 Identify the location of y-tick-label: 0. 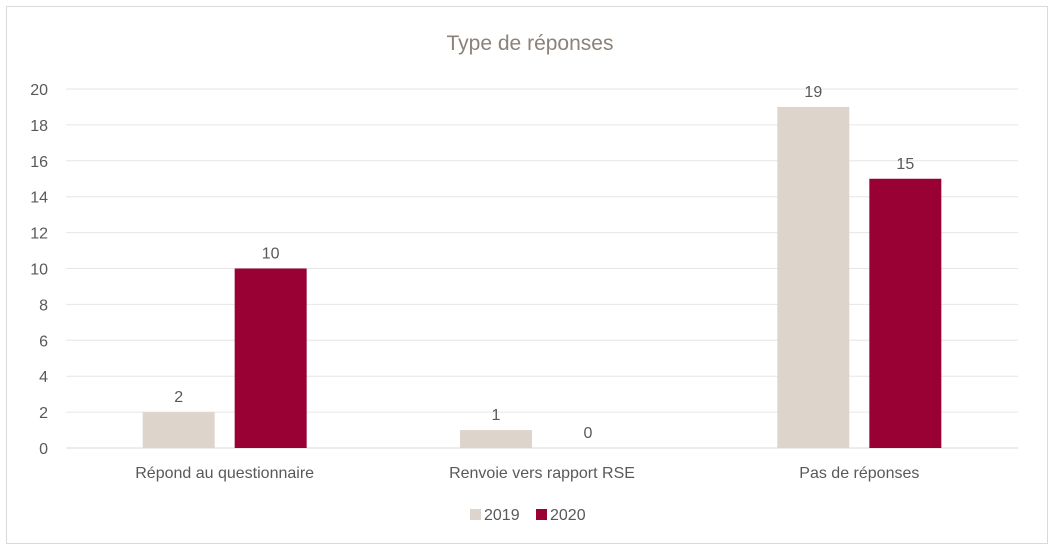
(43, 449).